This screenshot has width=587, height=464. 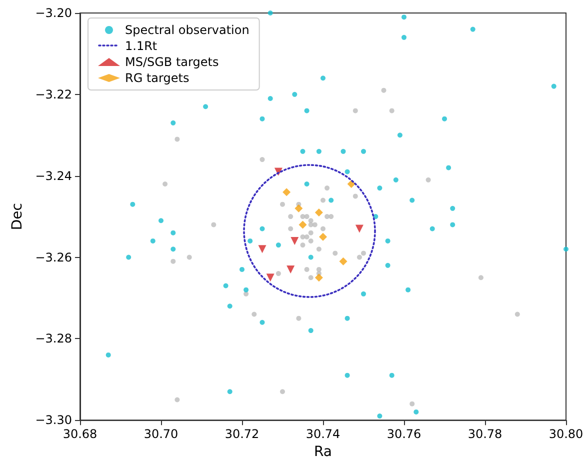 I want to click on legend-label: RG targets, so click(x=157, y=78).